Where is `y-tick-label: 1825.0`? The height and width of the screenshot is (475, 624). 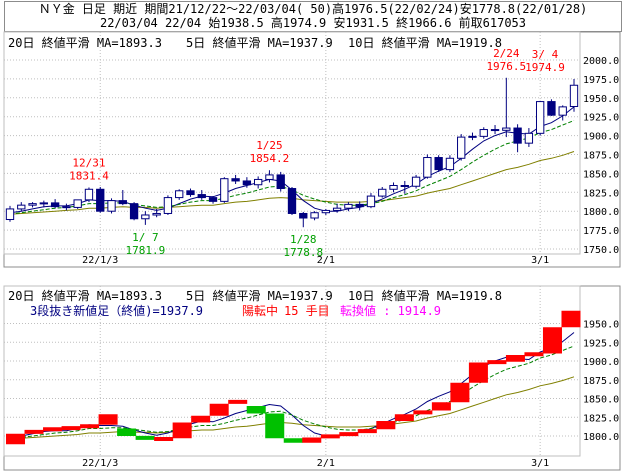 y-tick-label: 1825.0 is located at coordinates (601, 193).